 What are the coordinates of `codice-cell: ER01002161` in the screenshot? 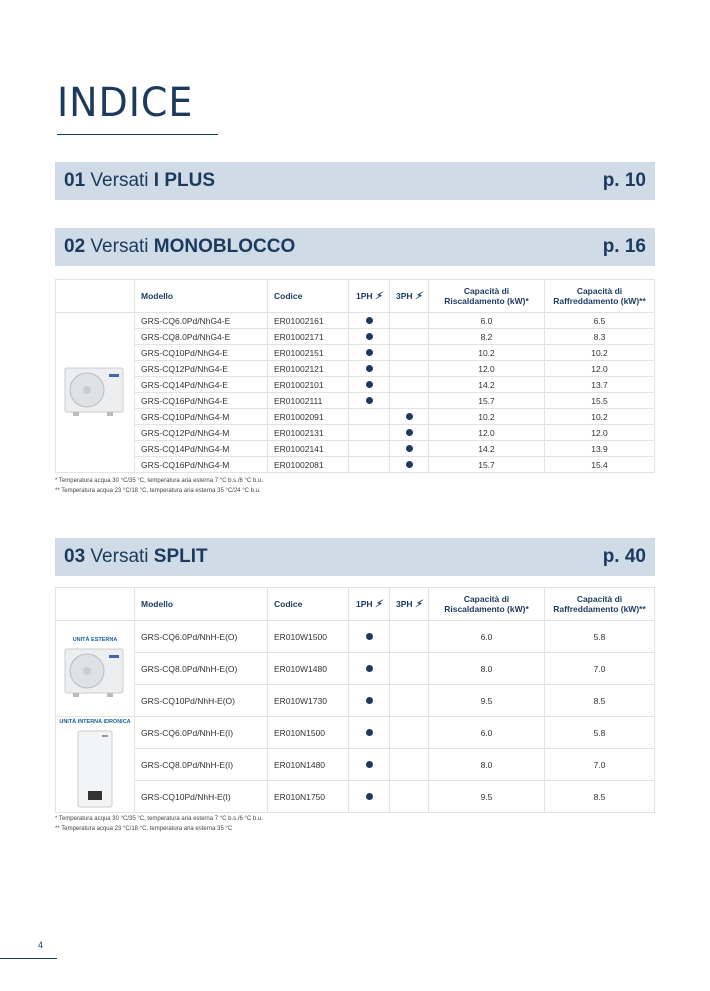 It's located at (308, 320).